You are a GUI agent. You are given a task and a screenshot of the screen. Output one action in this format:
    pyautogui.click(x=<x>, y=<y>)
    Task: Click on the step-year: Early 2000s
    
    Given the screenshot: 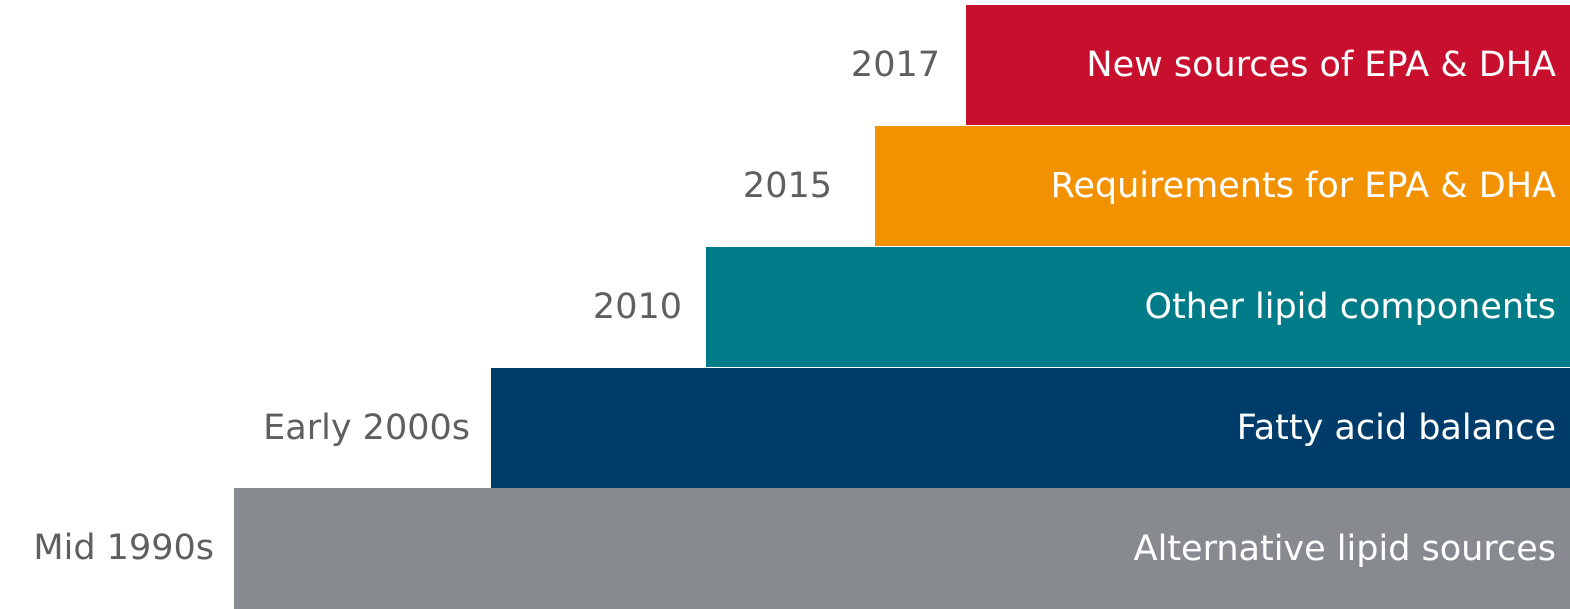 What is the action you would take?
    pyautogui.click(x=366, y=428)
    